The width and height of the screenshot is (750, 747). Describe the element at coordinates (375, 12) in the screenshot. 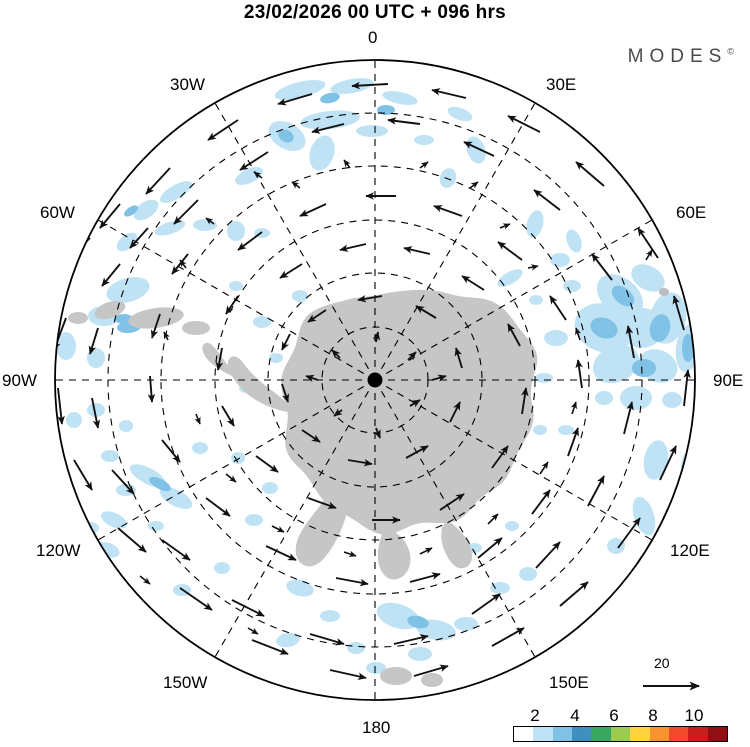

I see `page-title: 23/02/2026 00 UTC + 096 hrs` at that location.